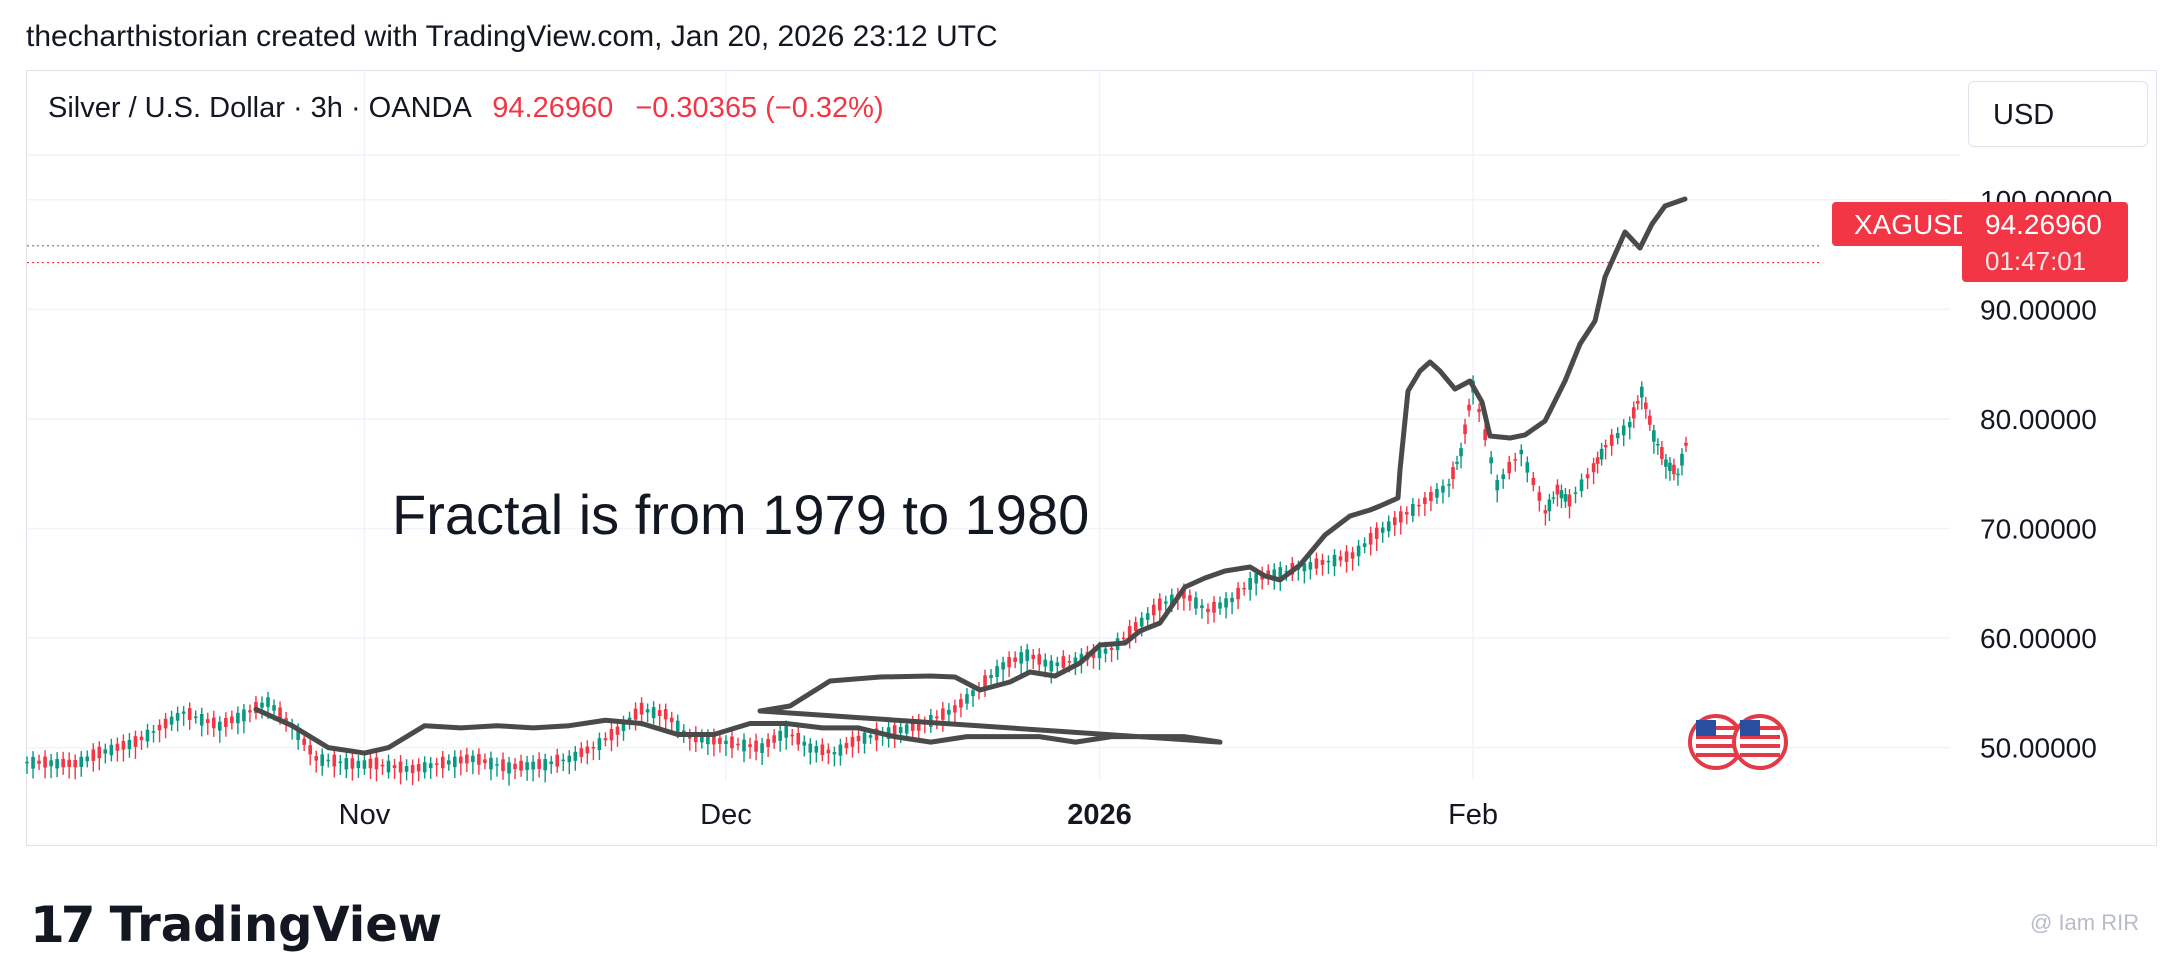 Image resolution: width=2183 pixels, height=954 pixels. I want to click on tradingview-logo: 17 TradingView, so click(236, 925).